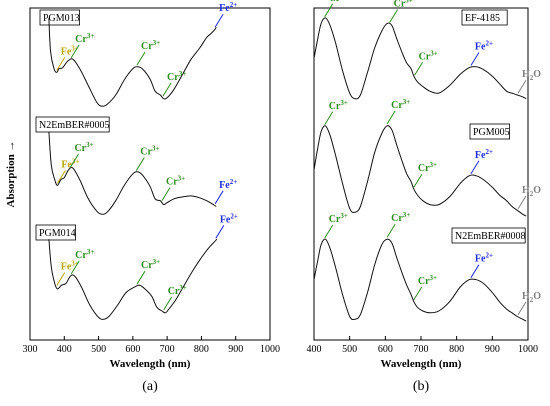 The height and width of the screenshot is (406, 550). Describe the element at coordinates (98, 349) in the screenshot. I see `x-tick-label: 500` at that location.